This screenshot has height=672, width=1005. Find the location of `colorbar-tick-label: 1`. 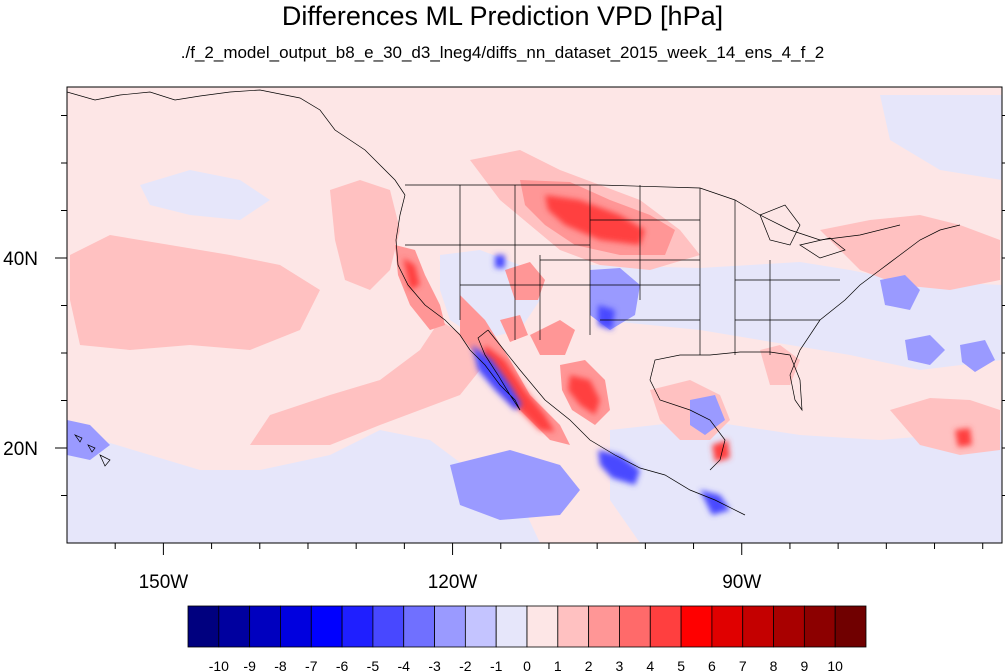

colorbar-tick-label: 1 is located at coordinates (558, 665).